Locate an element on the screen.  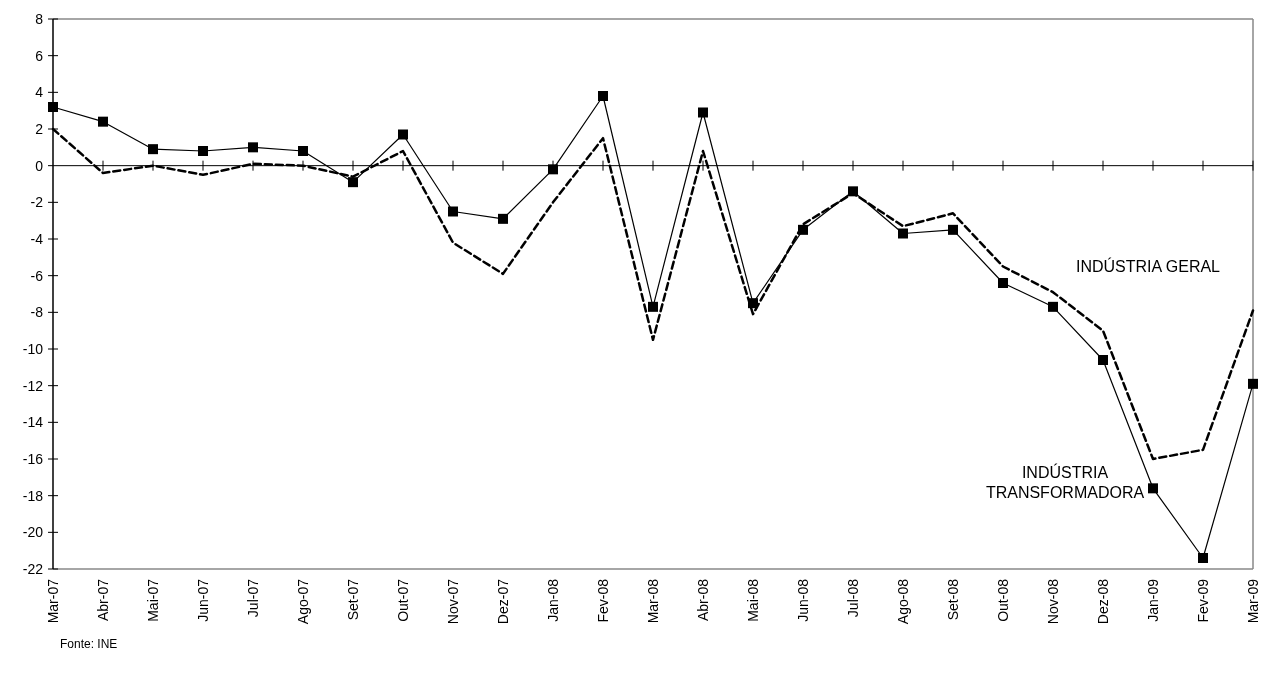
y-tick-label: -2 is located at coordinates (37, 202).